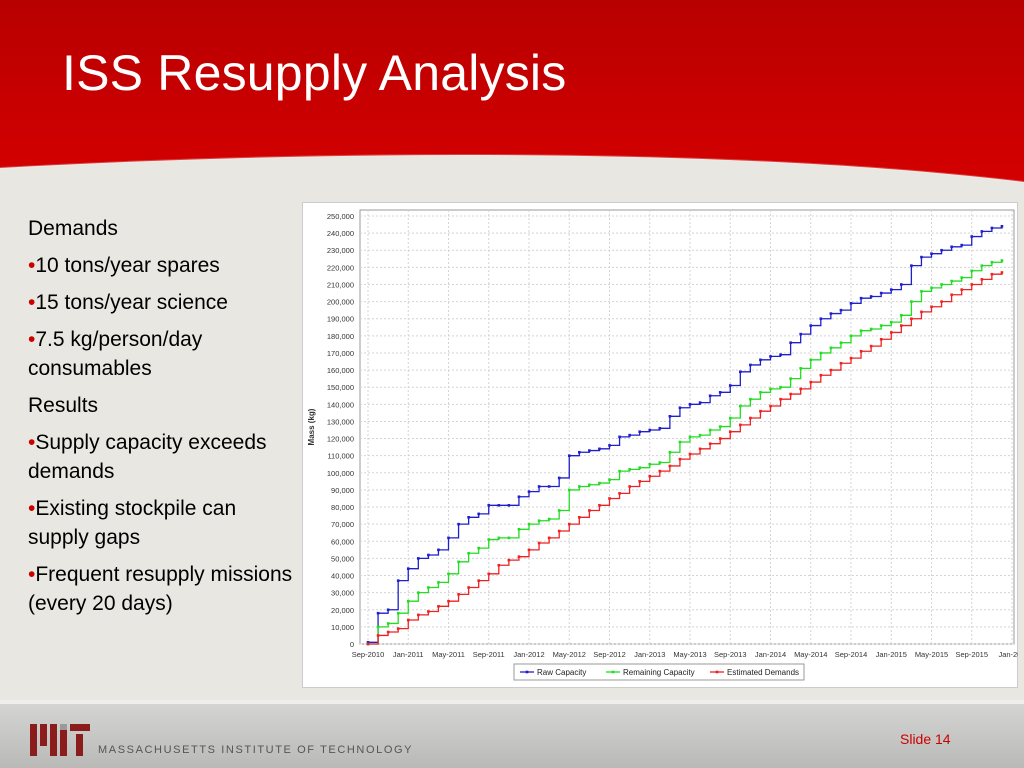 This screenshot has height=768, width=1024. I want to click on y-tick-label: 160,000, so click(340, 370).